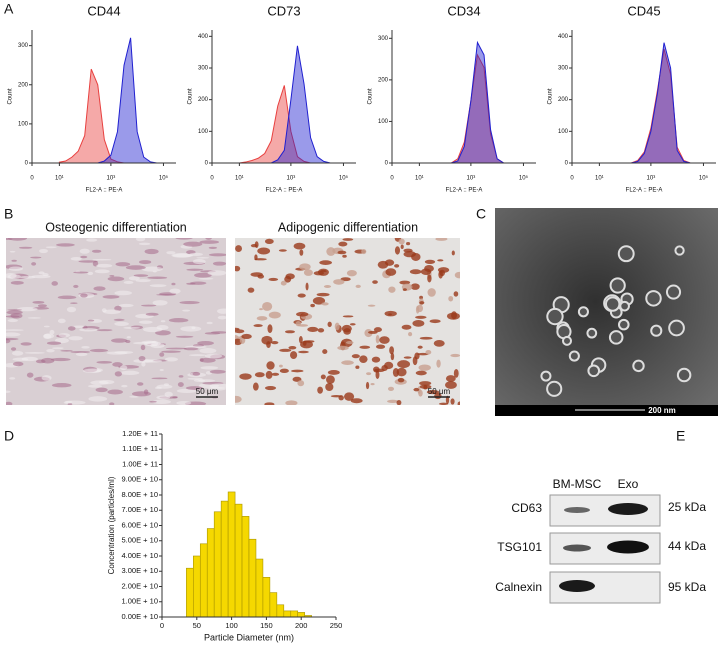 This screenshot has height=646, width=720. I want to click on y-tick-label: 1.10E + 11, so click(140, 448).